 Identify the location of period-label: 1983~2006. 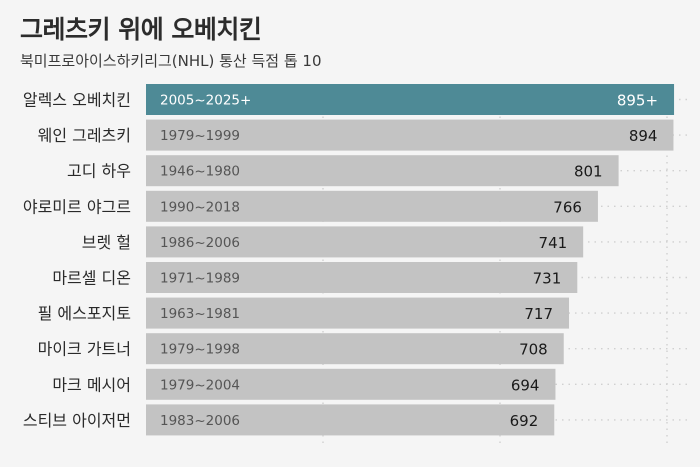
(200, 421).